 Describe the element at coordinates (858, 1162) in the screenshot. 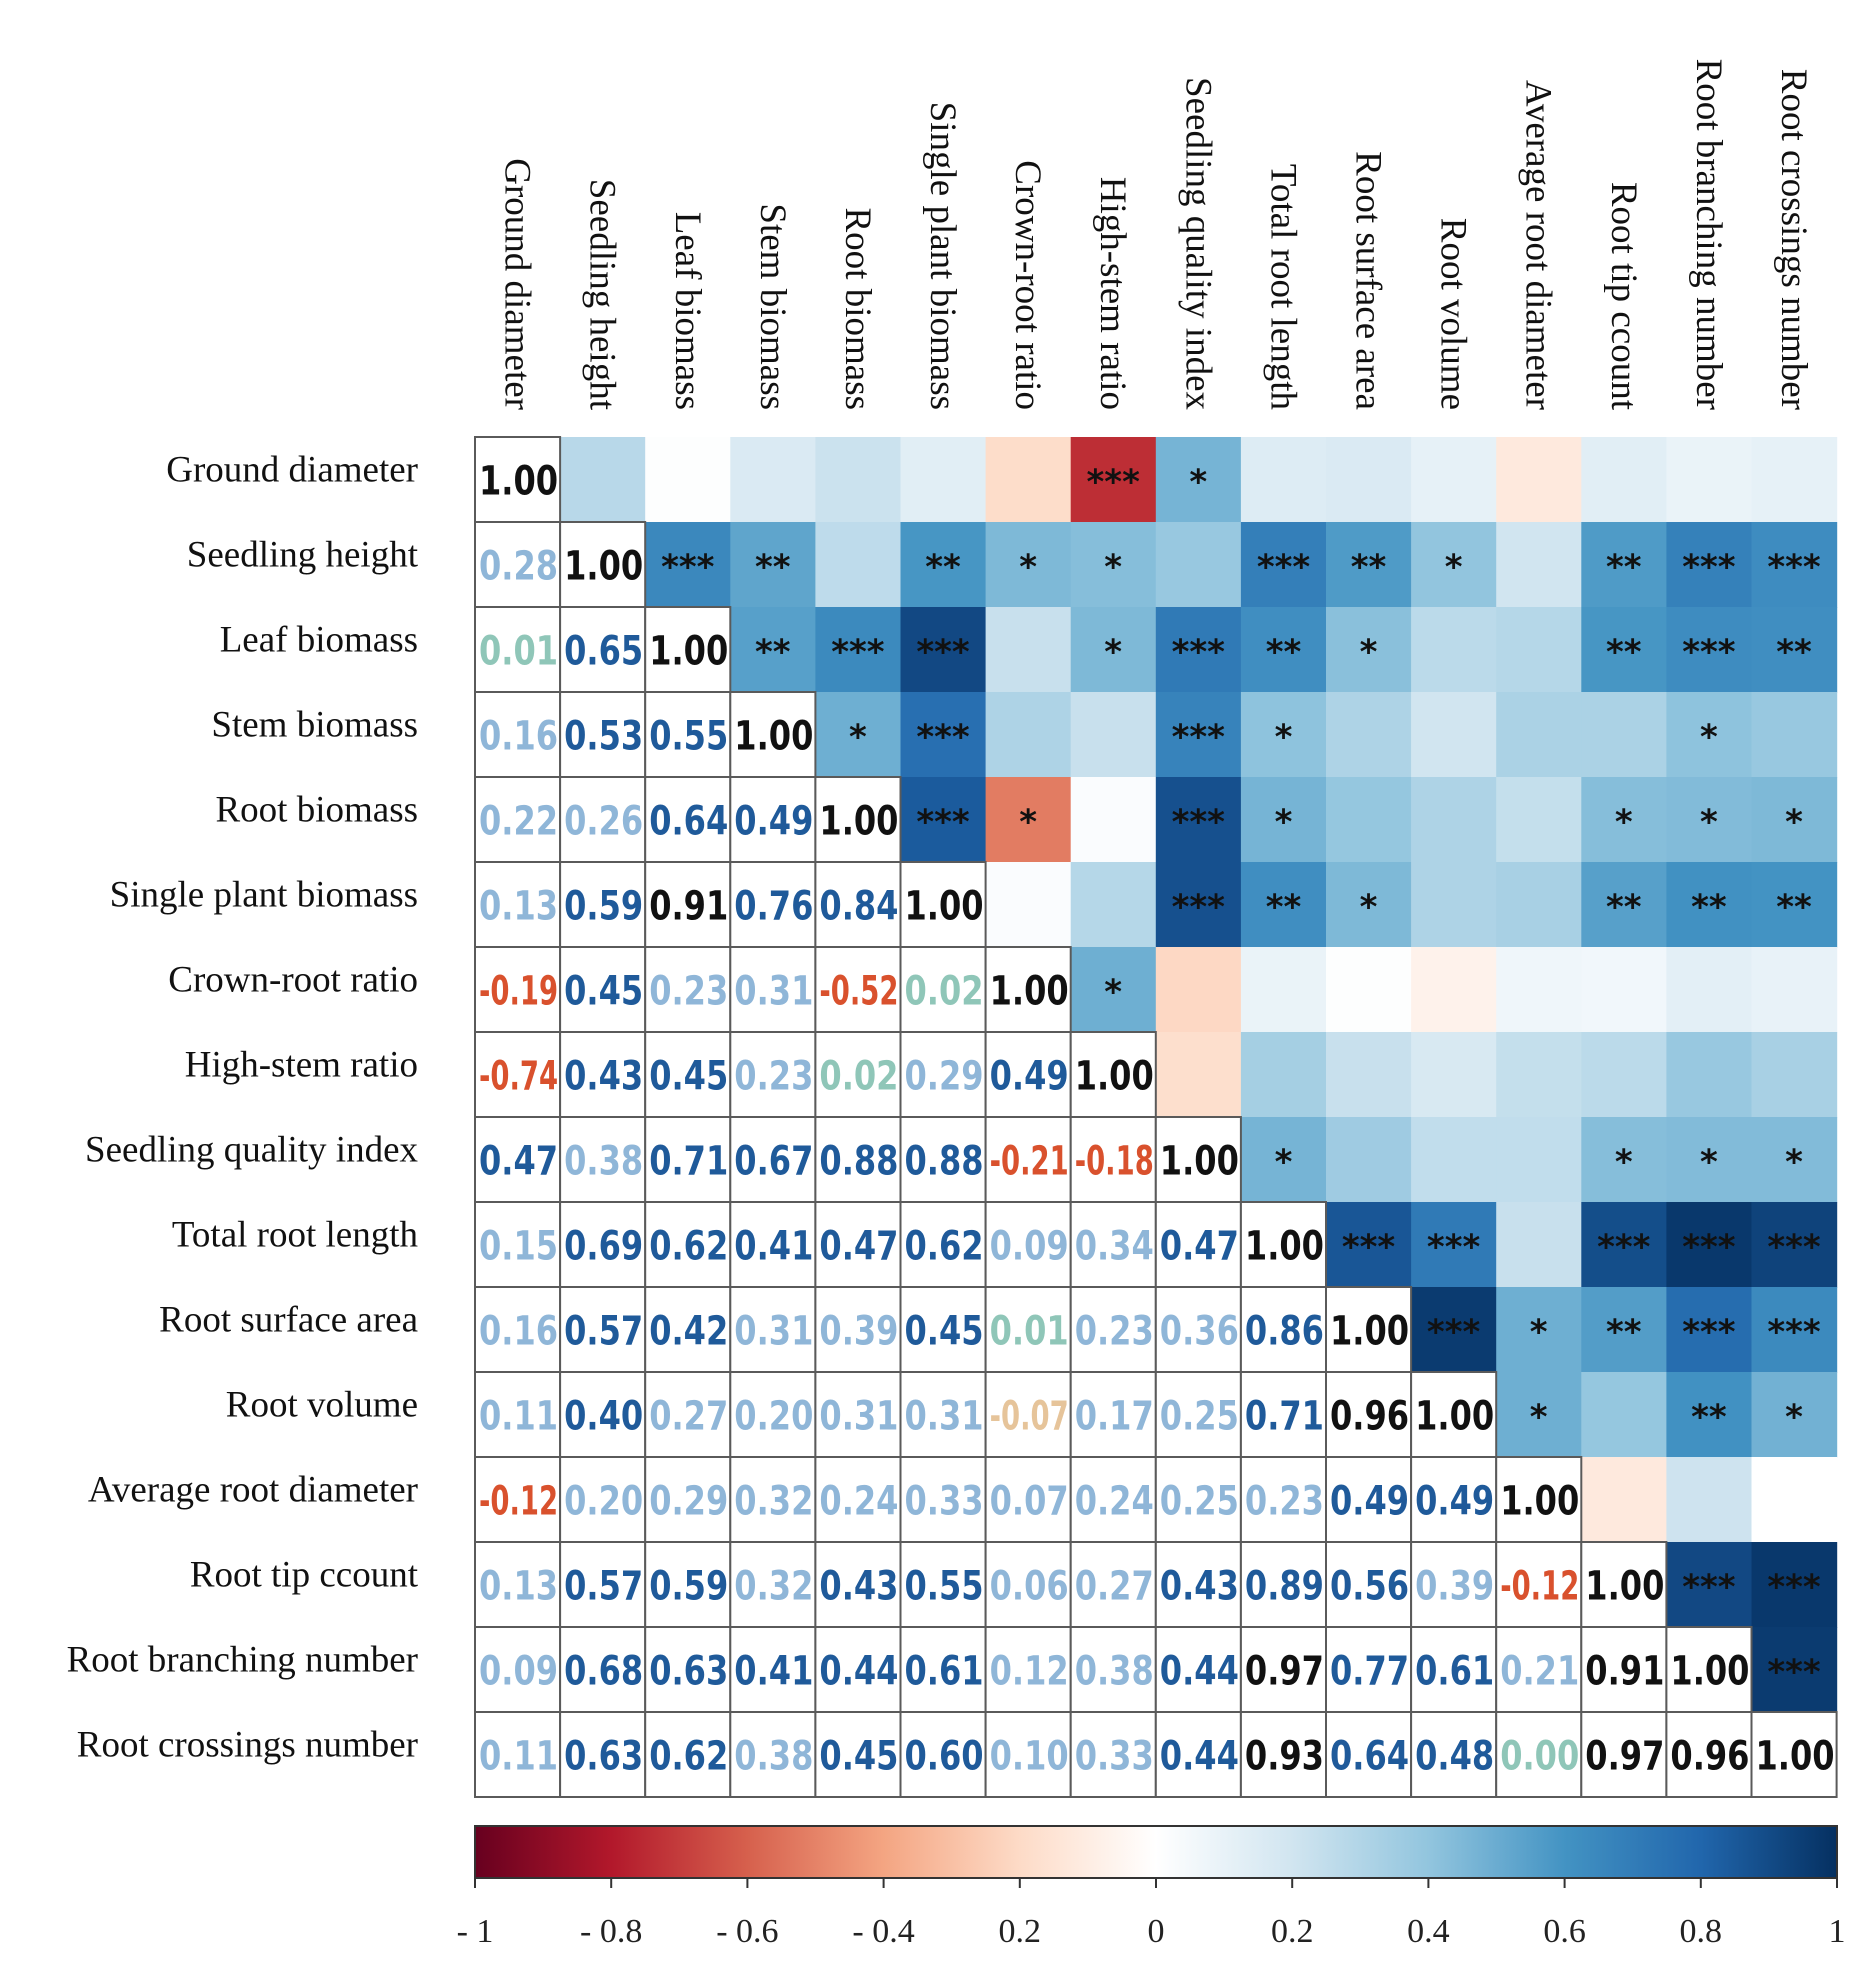

I see `correlation-value: 0.88` at that location.